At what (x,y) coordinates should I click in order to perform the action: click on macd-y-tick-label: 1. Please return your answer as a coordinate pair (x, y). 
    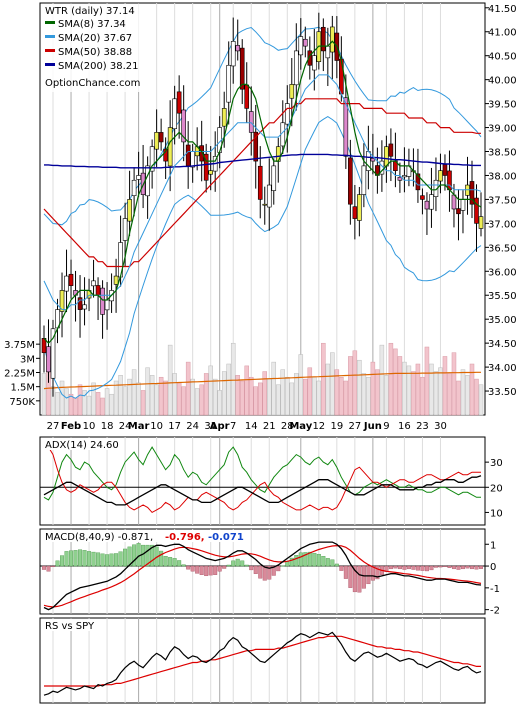
    Looking at the image, I should click on (493, 545).